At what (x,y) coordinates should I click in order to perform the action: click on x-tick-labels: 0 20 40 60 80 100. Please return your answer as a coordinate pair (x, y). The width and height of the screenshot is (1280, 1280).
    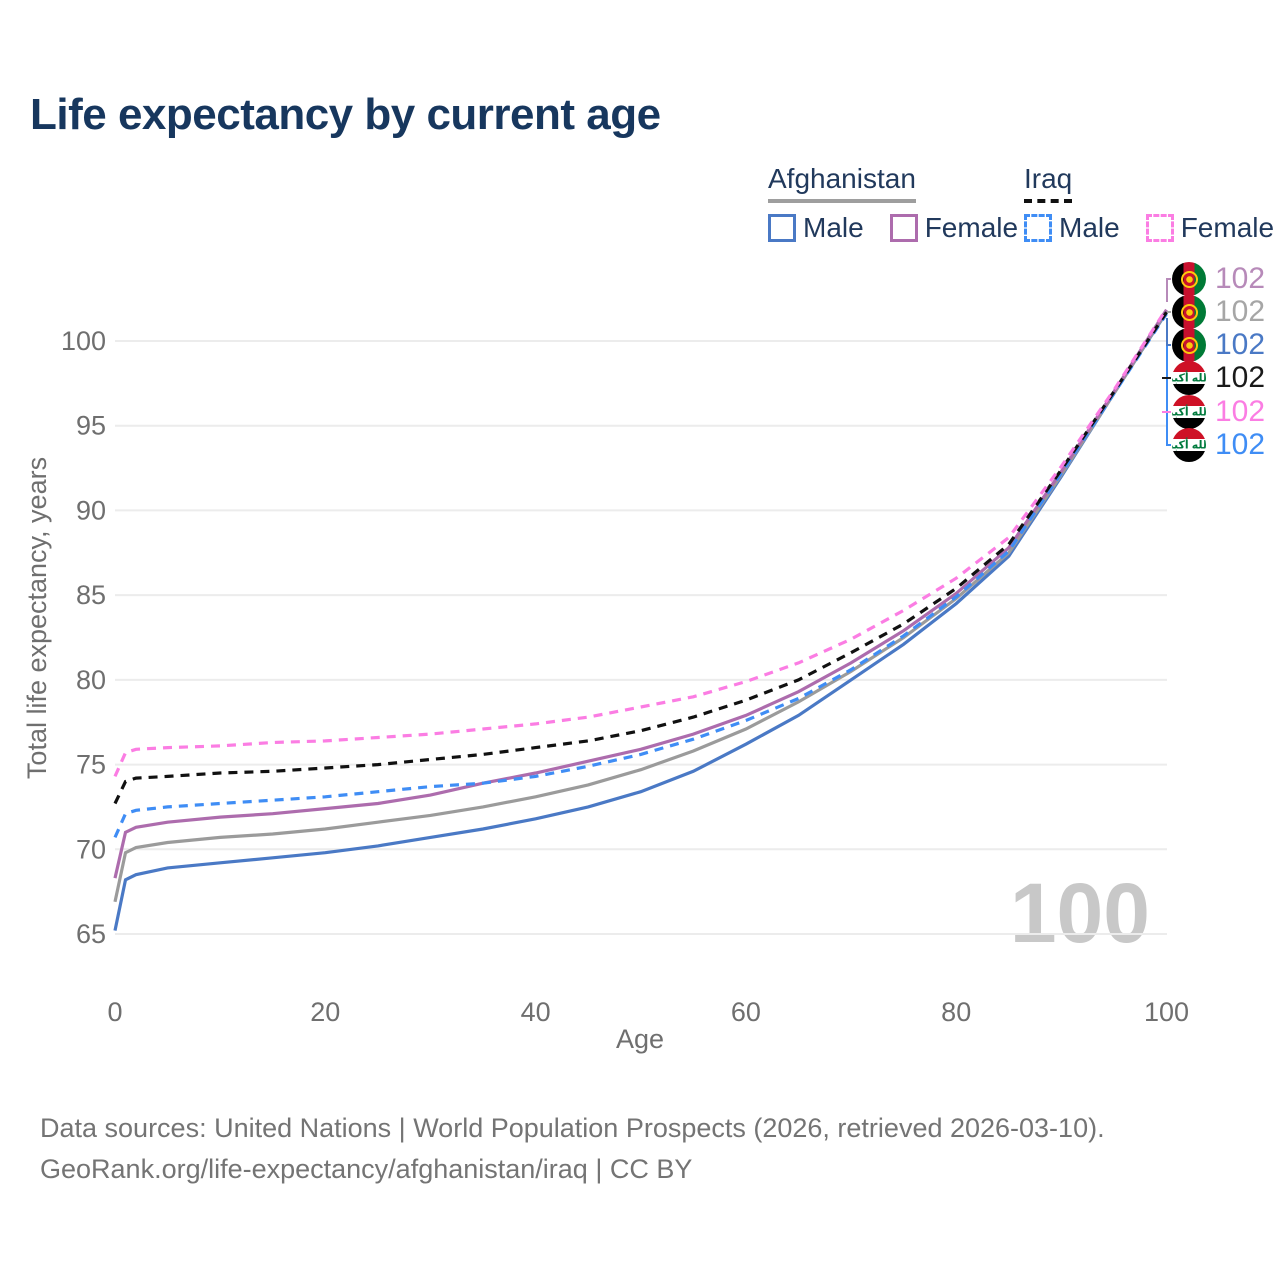
    Looking at the image, I should click on (648, 1012).